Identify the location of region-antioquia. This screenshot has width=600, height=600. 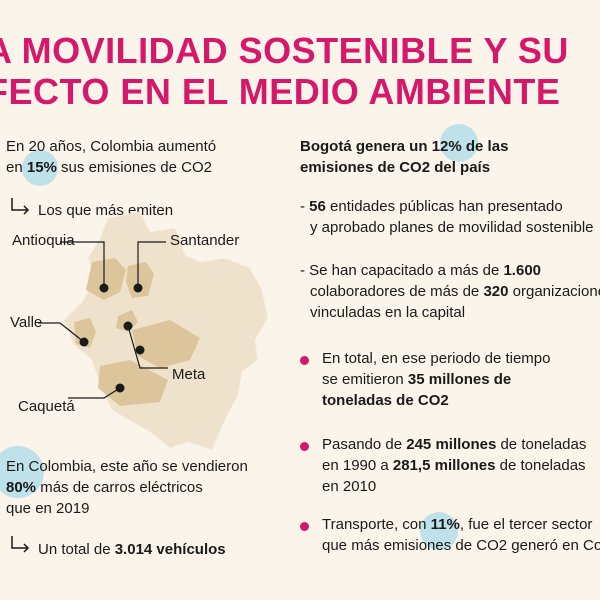
(106, 279).